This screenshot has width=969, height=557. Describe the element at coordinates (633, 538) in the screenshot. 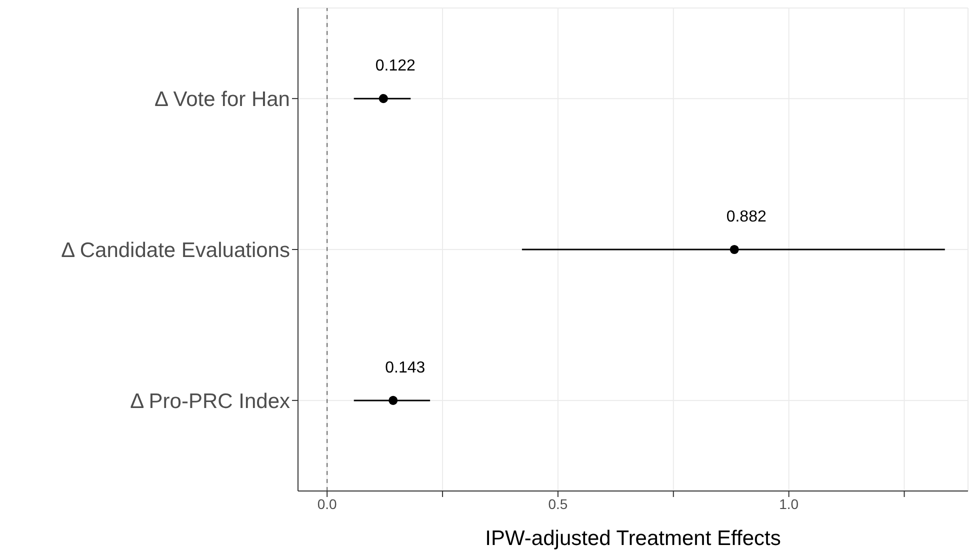

I see `x-axis-title: IPW-adjusted Treatment Effects` at that location.